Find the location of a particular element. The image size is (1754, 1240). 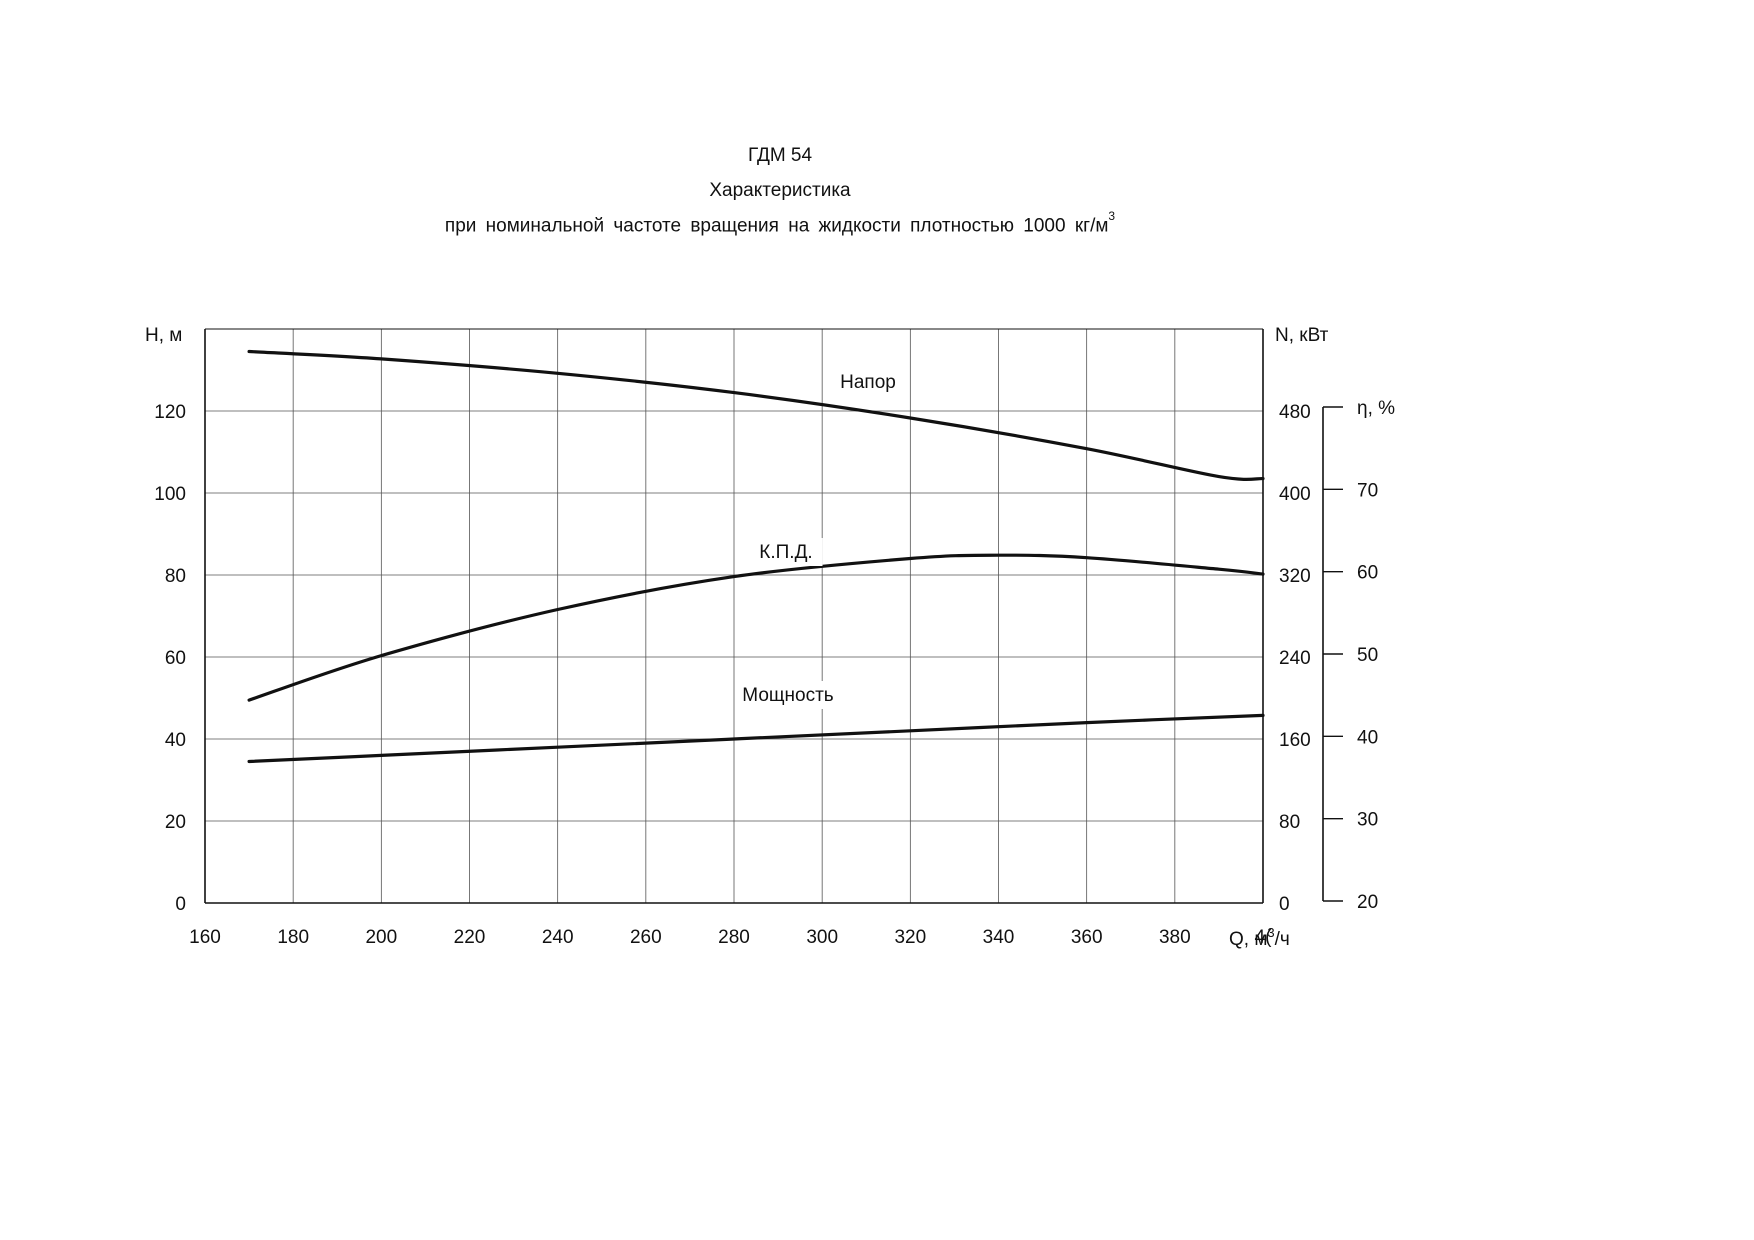

y-left-tick-label: 0 is located at coordinates (180, 904).